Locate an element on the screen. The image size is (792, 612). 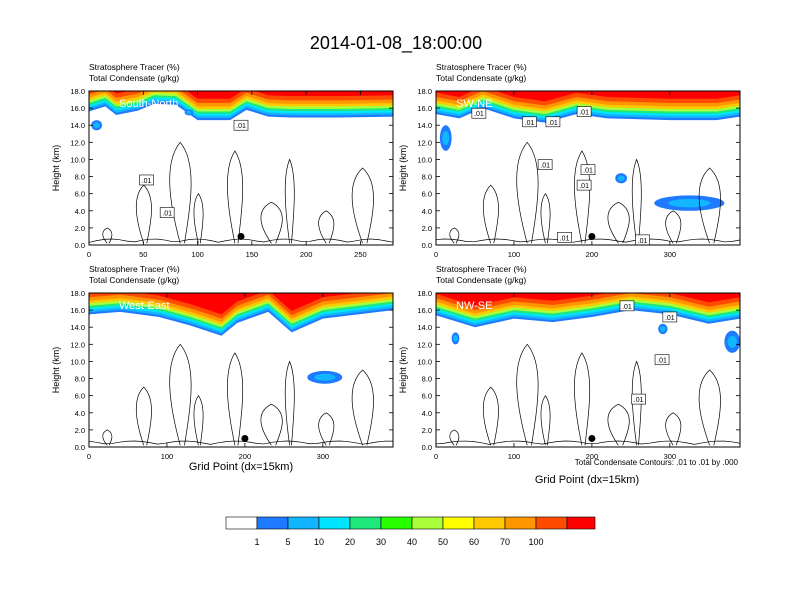
figure-title: 2014-01-08_18:00:00 is located at coordinates (396, 43).